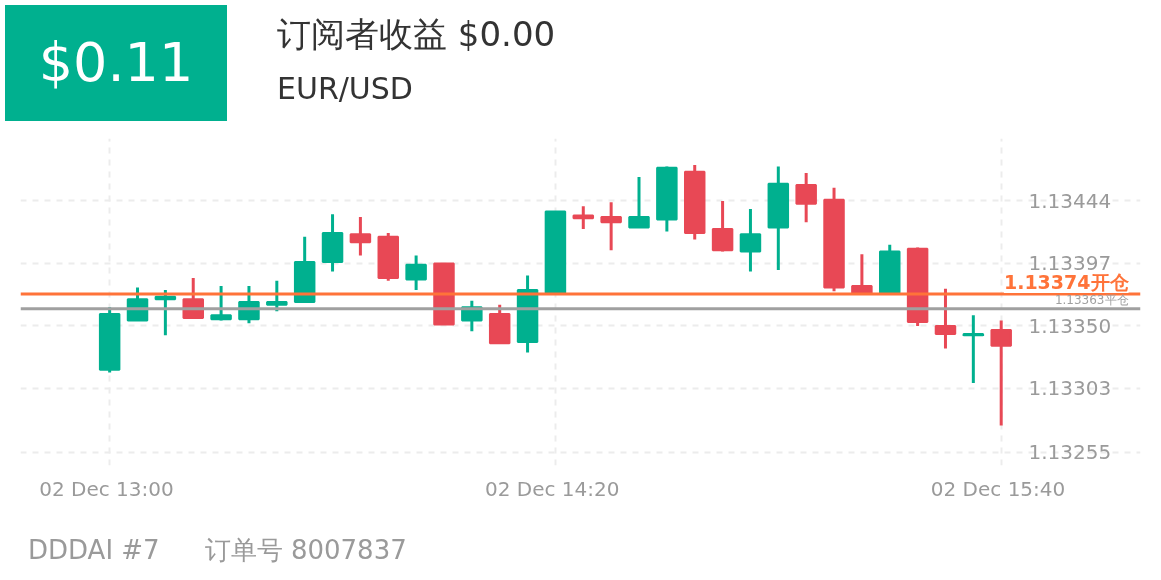  I want to click on y-tick-label: 1.13255, so click(1070, 452).